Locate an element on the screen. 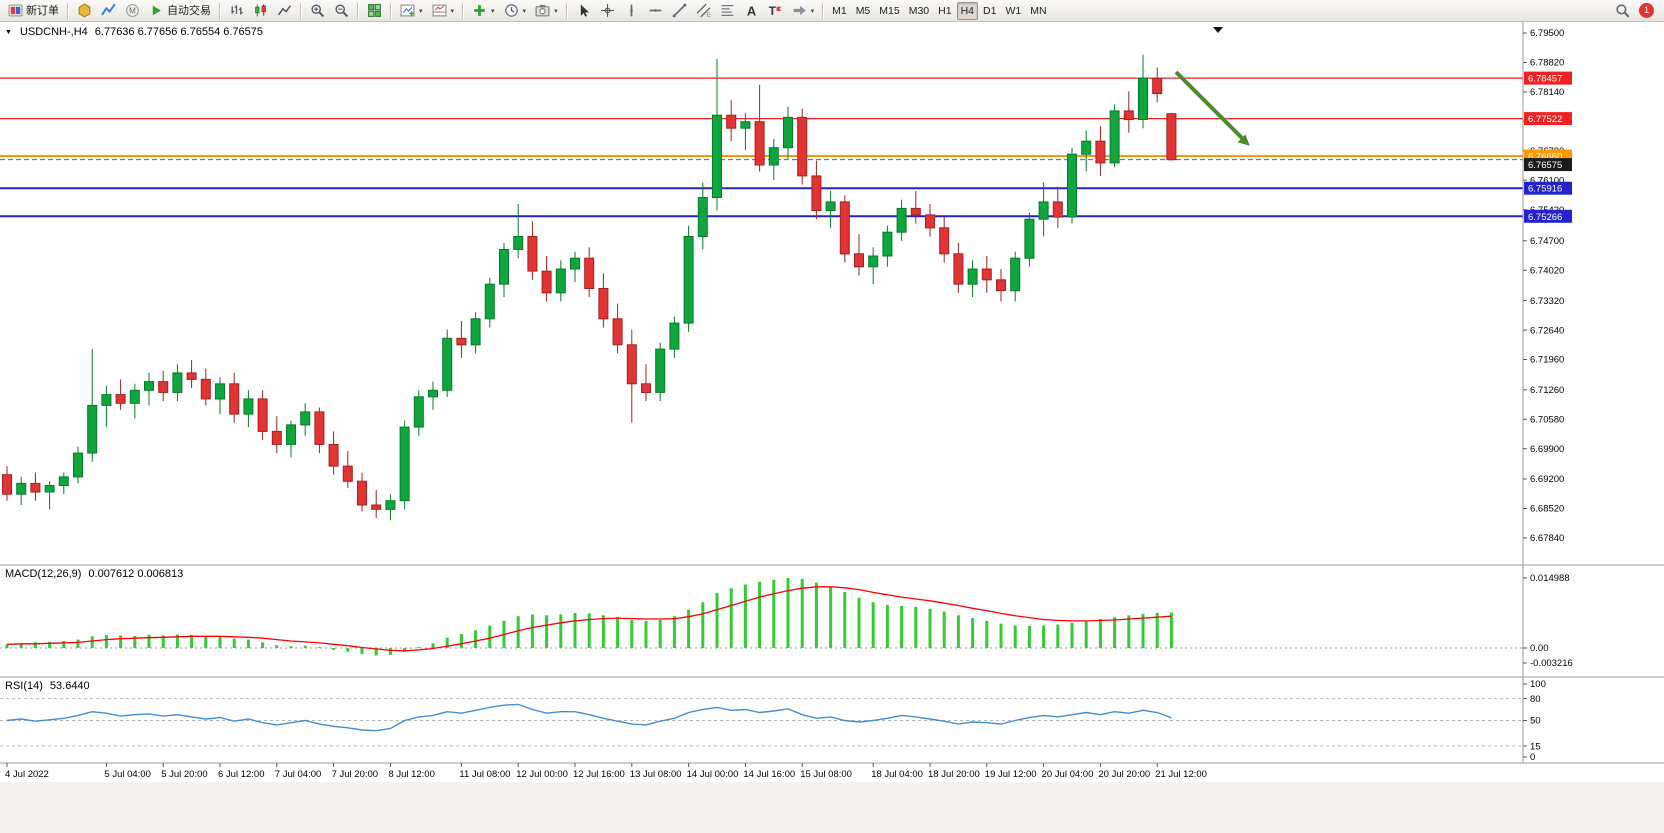 This screenshot has width=1664, height=833. profiles-button: ▾ is located at coordinates (443, 11).